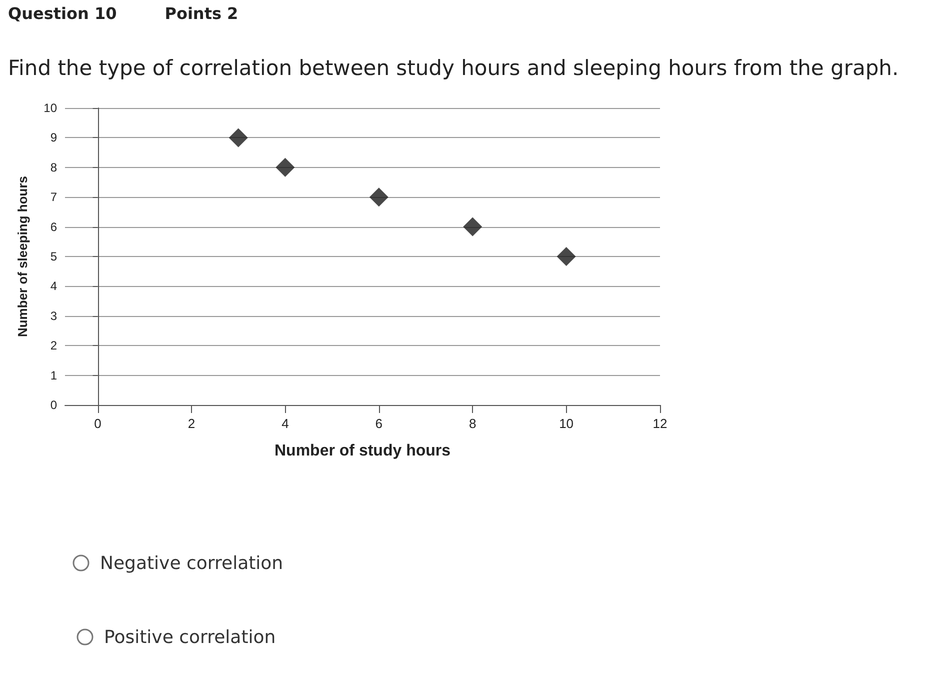  Describe the element at coordinates (54, 257) in the screenshot. I see `y-tick-label: 5` at that location.